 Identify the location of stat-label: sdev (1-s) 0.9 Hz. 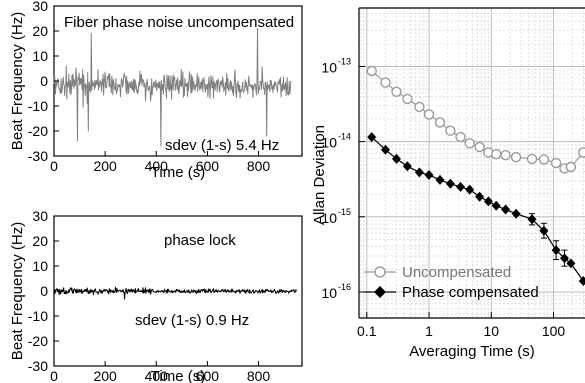
(192, 320).